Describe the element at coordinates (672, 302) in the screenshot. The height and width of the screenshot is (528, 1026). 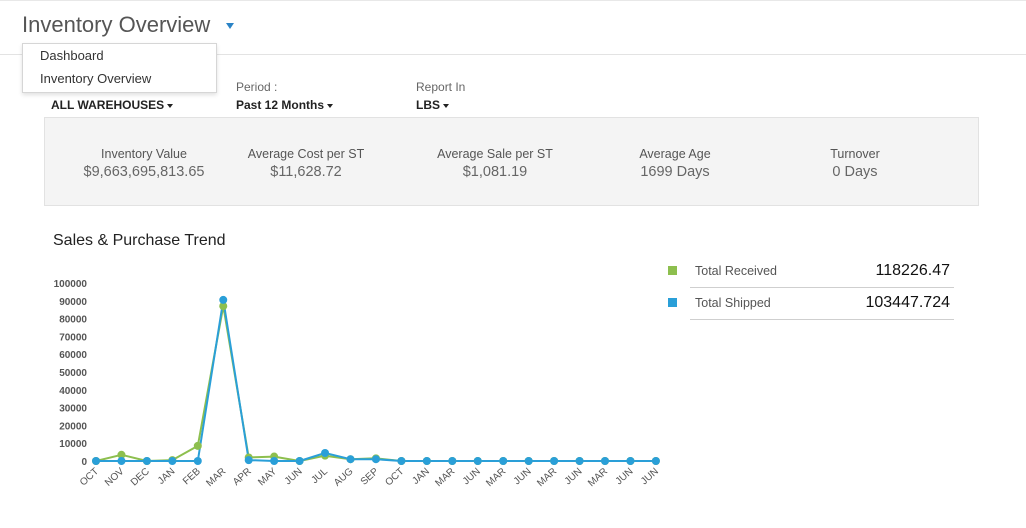
I see `legend-swatch-shipped` at that location.